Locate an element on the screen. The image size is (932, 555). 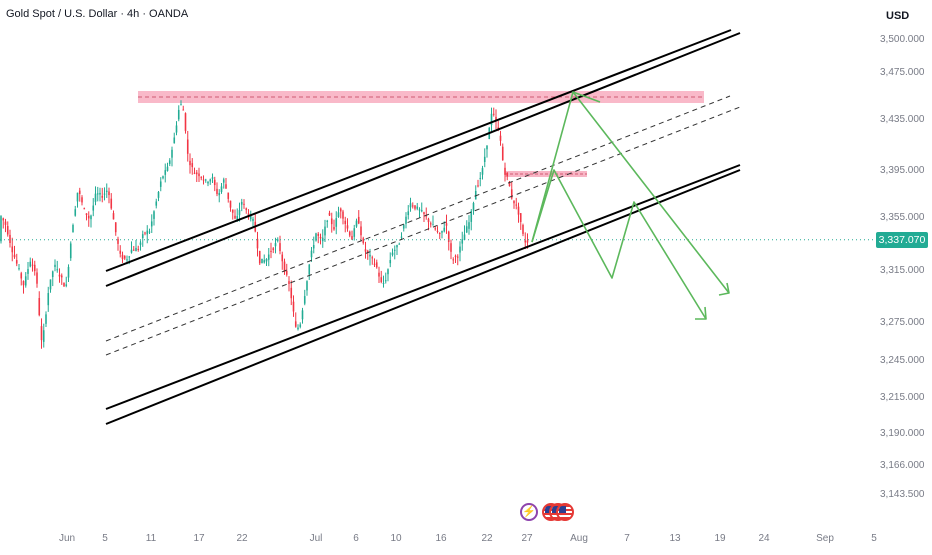
y-tick-label: 3,475.000 is located at coordinates (902, 72).